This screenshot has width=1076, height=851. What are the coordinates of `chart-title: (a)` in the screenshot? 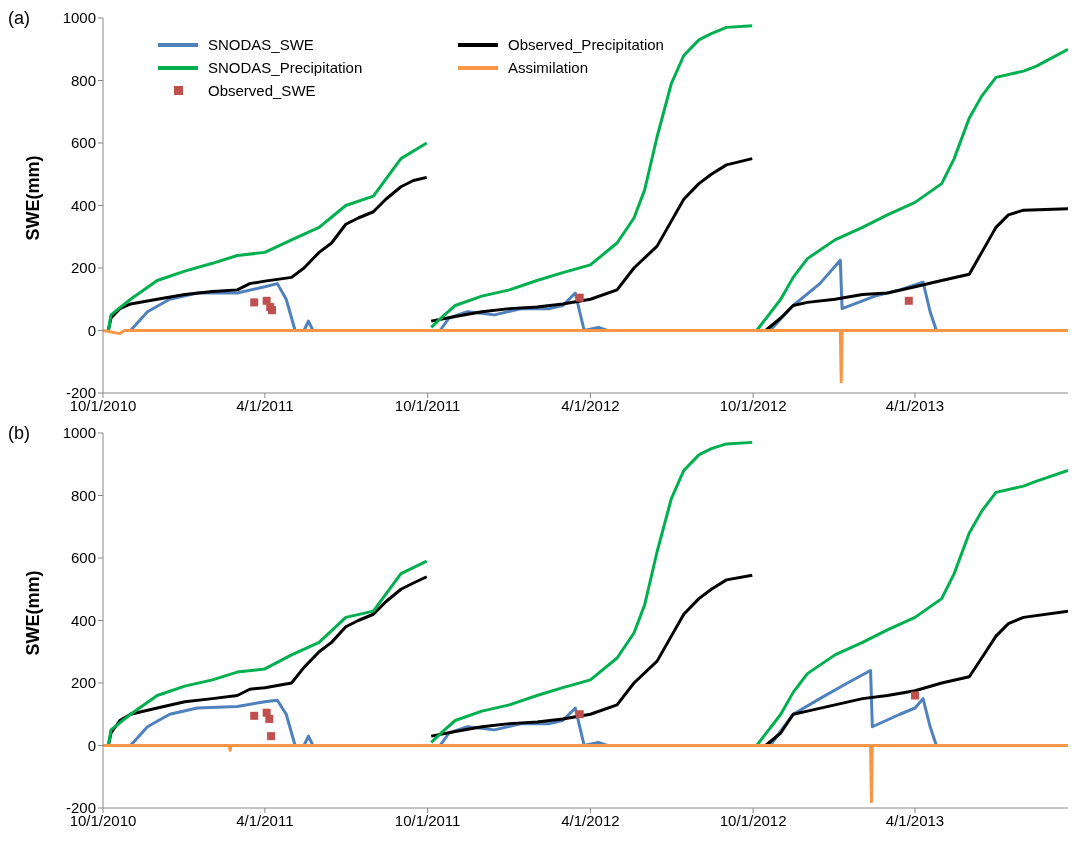 It's located at (19, 18).